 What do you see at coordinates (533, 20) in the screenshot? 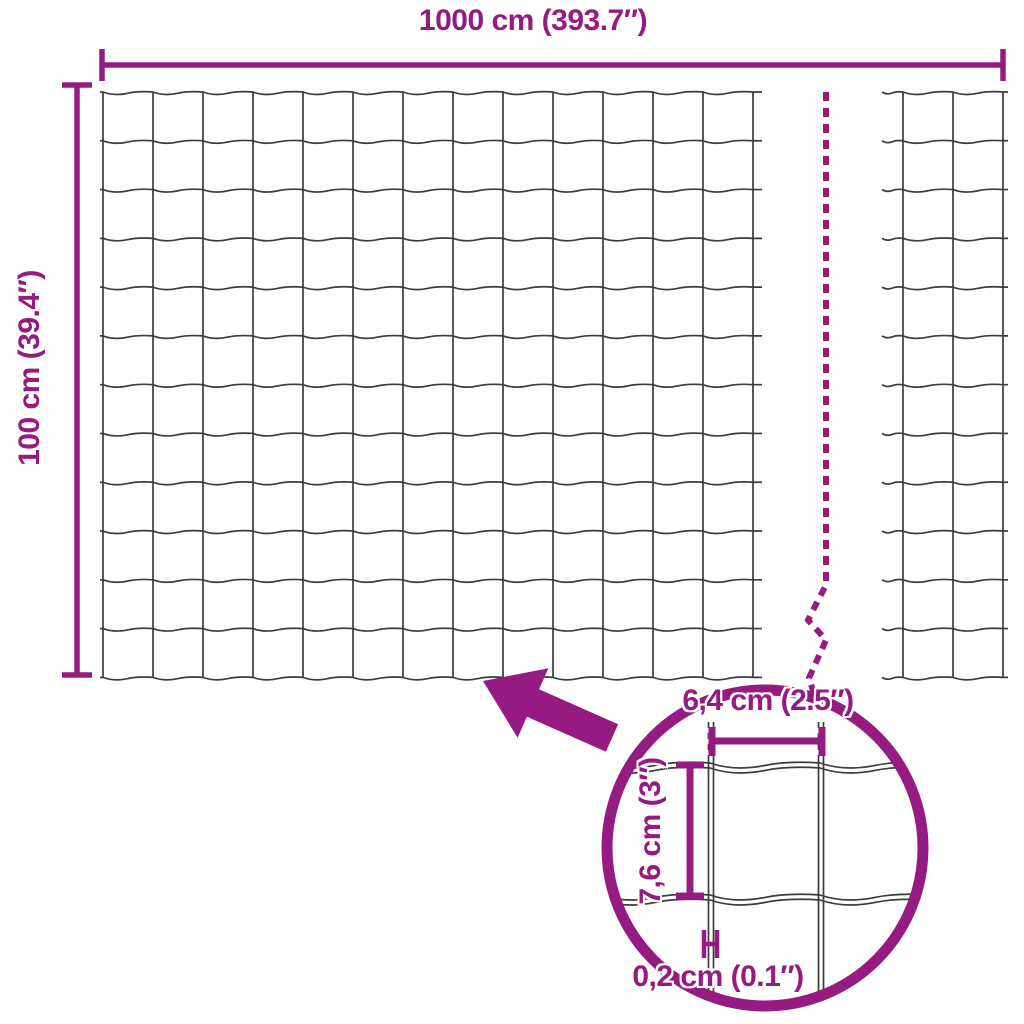
I see `total-width-label: 1000 cm (393.7″)` at bounding box center [533, 20].